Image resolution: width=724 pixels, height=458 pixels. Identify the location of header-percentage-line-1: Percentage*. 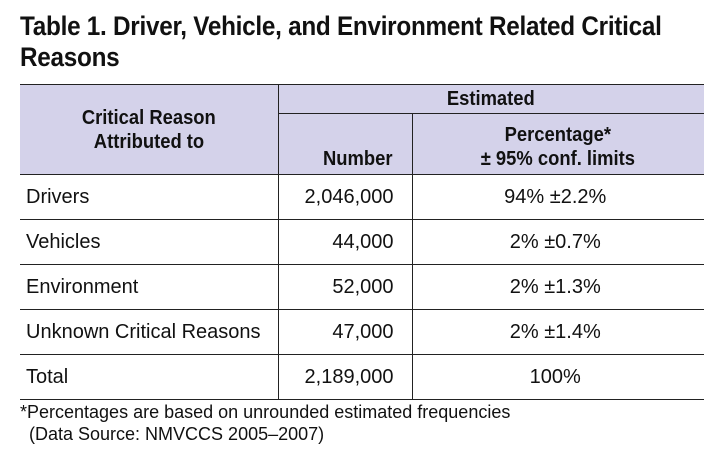
(558, 135).